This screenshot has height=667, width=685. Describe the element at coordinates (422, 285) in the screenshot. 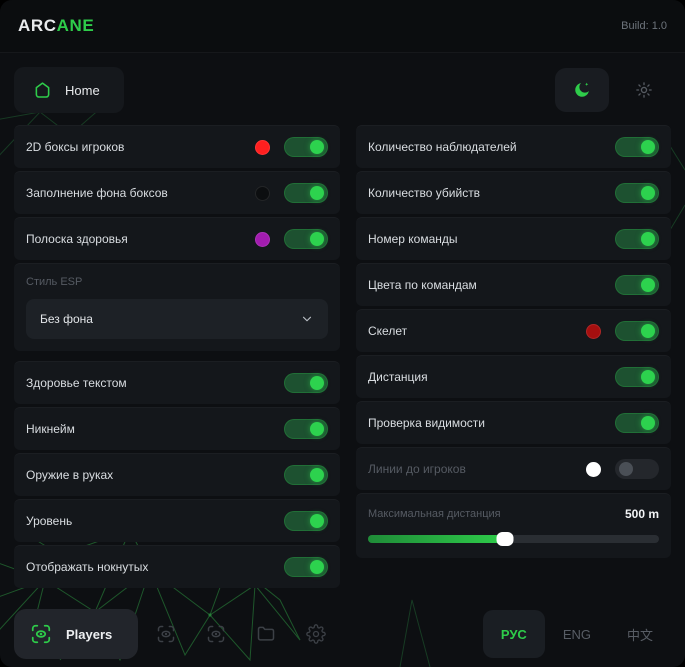

I see `setting-label: Цвета по командам` at that location.